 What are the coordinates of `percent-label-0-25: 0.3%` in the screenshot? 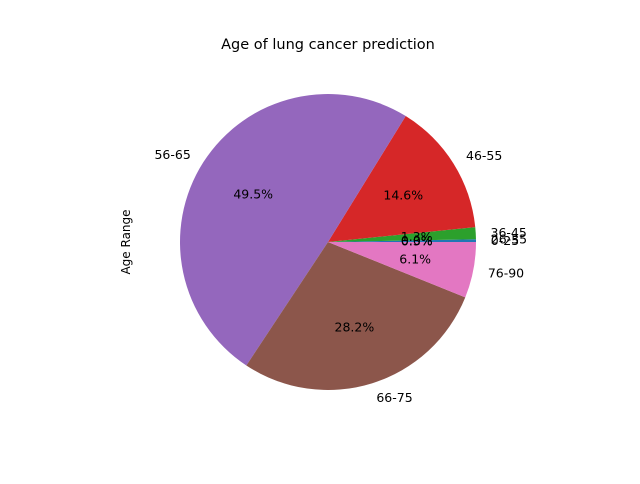 It's located at (417, 241).